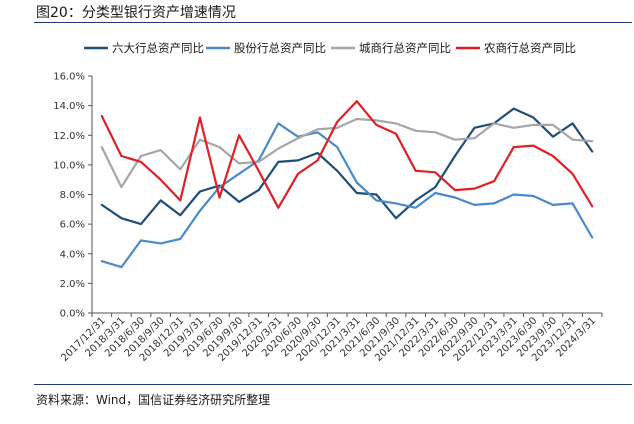 This screenshot has height=424, width=634. What do you see at coordinates (72, 284) in the screenshot?
I see `y-tick-label: 2.0%` at bounding box center [72, 284].